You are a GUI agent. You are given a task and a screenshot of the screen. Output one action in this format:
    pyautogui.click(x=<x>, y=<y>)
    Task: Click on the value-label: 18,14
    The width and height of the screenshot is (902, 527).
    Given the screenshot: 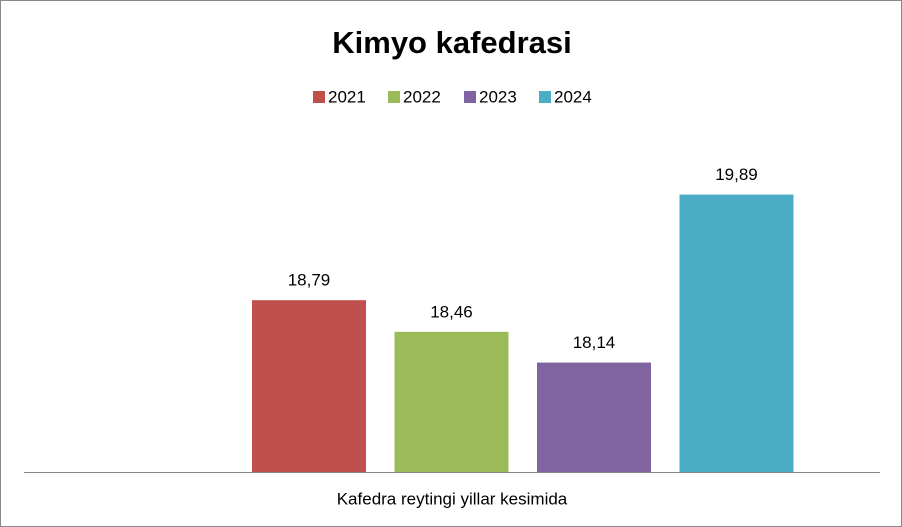 What is the action you would take?
    pyautogui.click(x=594, y=342)
    